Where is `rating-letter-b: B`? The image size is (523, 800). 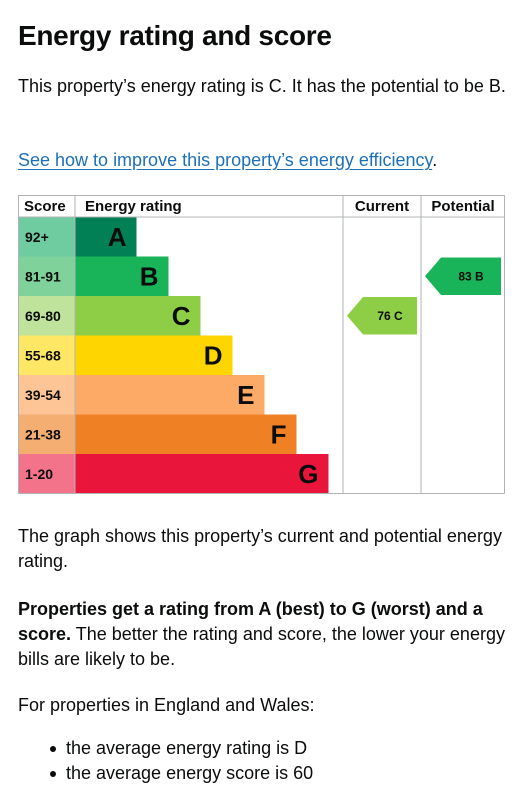 rating-letter-b: B is located at coordinates (149, 276).